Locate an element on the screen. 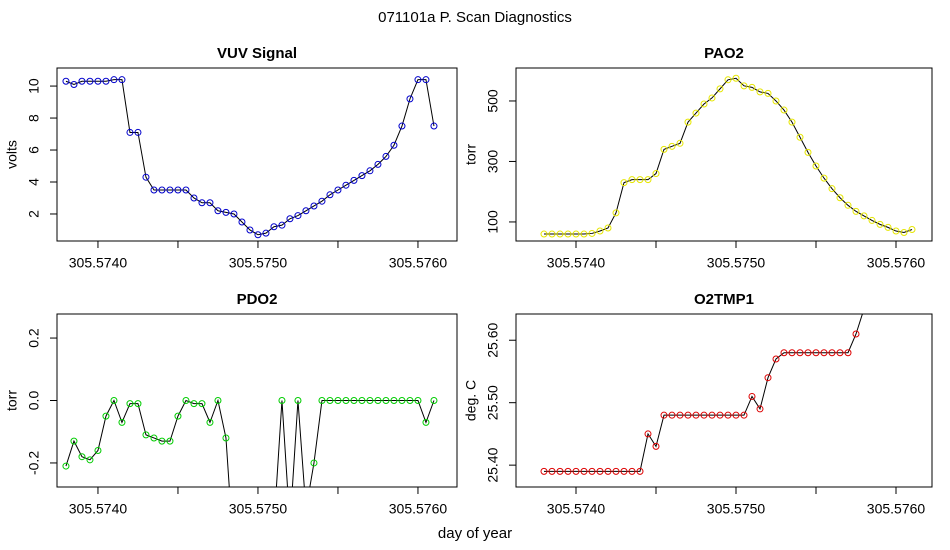  y-axis-label: deg. C is located at coordinates (471, 400).